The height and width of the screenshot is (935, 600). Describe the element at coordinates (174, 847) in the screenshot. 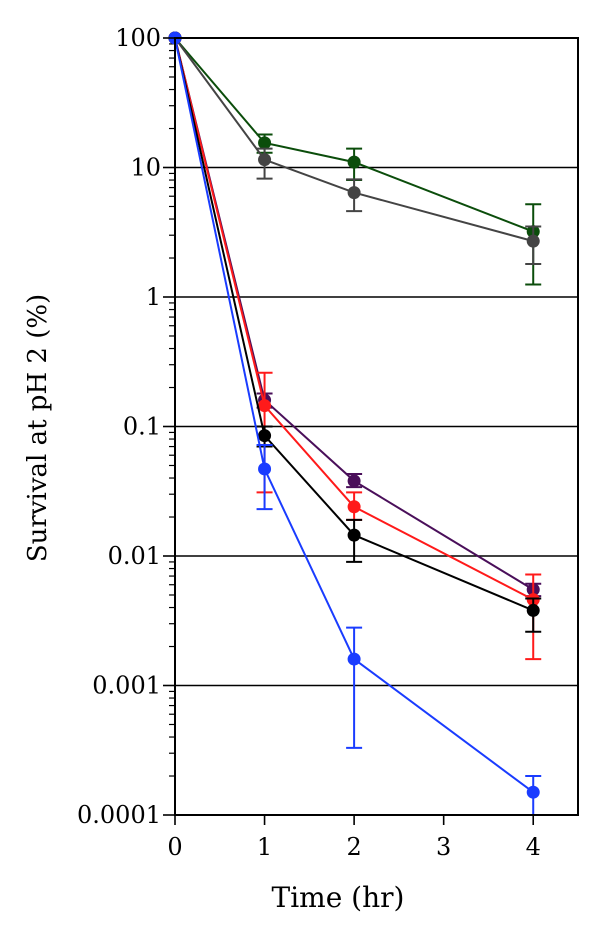

I see `x-tick-label: 0` at that location.